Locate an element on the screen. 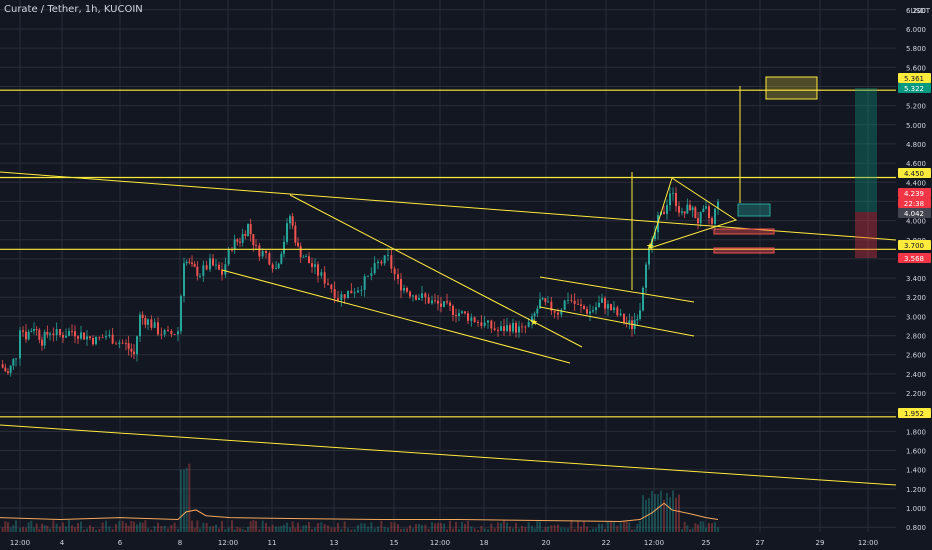 Image resolution: width=932 pixels, height=550 pixels. time-tick-label: 15 is located at coordinates (394, 543).